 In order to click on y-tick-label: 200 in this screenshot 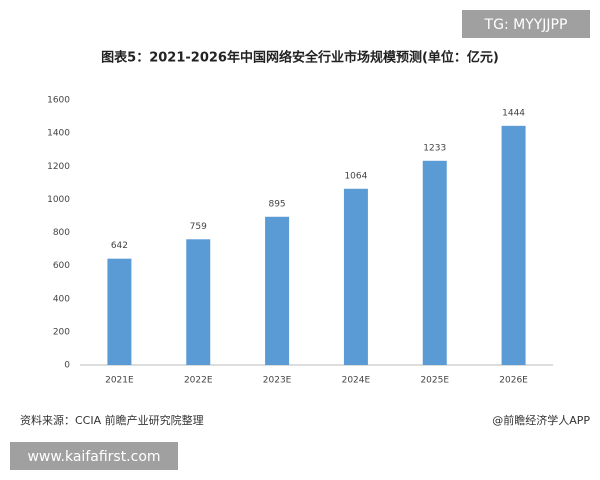, I will do `click(61, 332)`.